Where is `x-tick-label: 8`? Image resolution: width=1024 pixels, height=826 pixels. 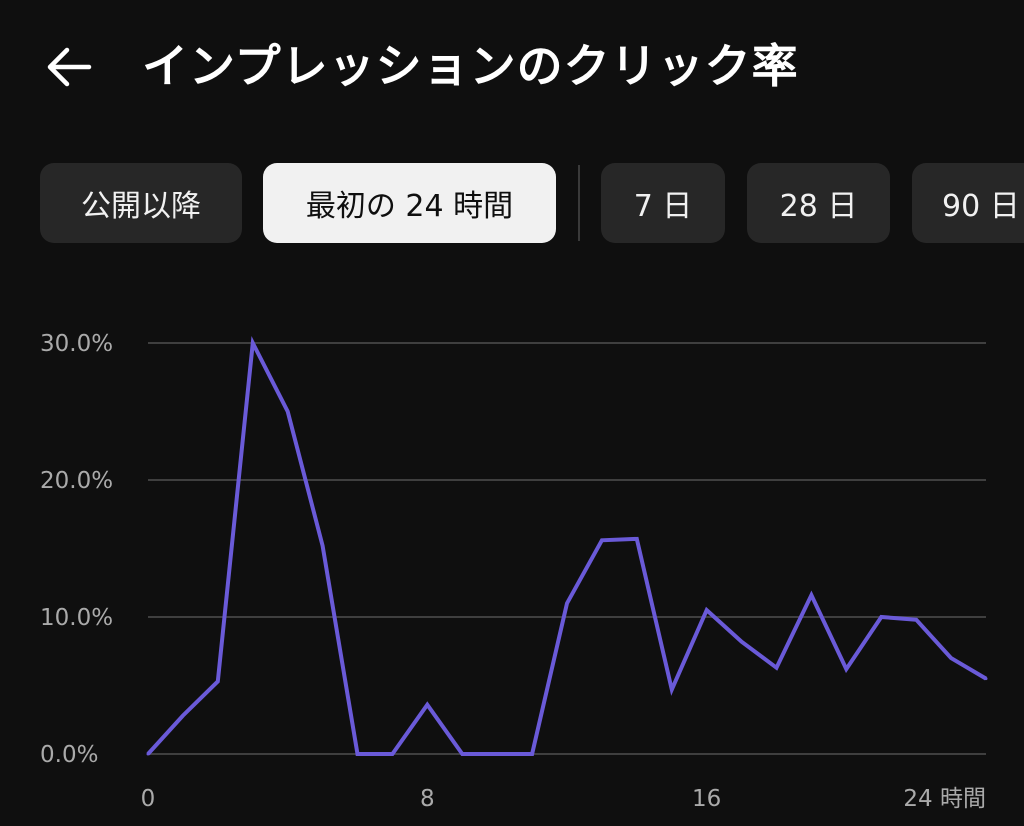
x-tick-label: 8 is located at coordinates (427, 799).